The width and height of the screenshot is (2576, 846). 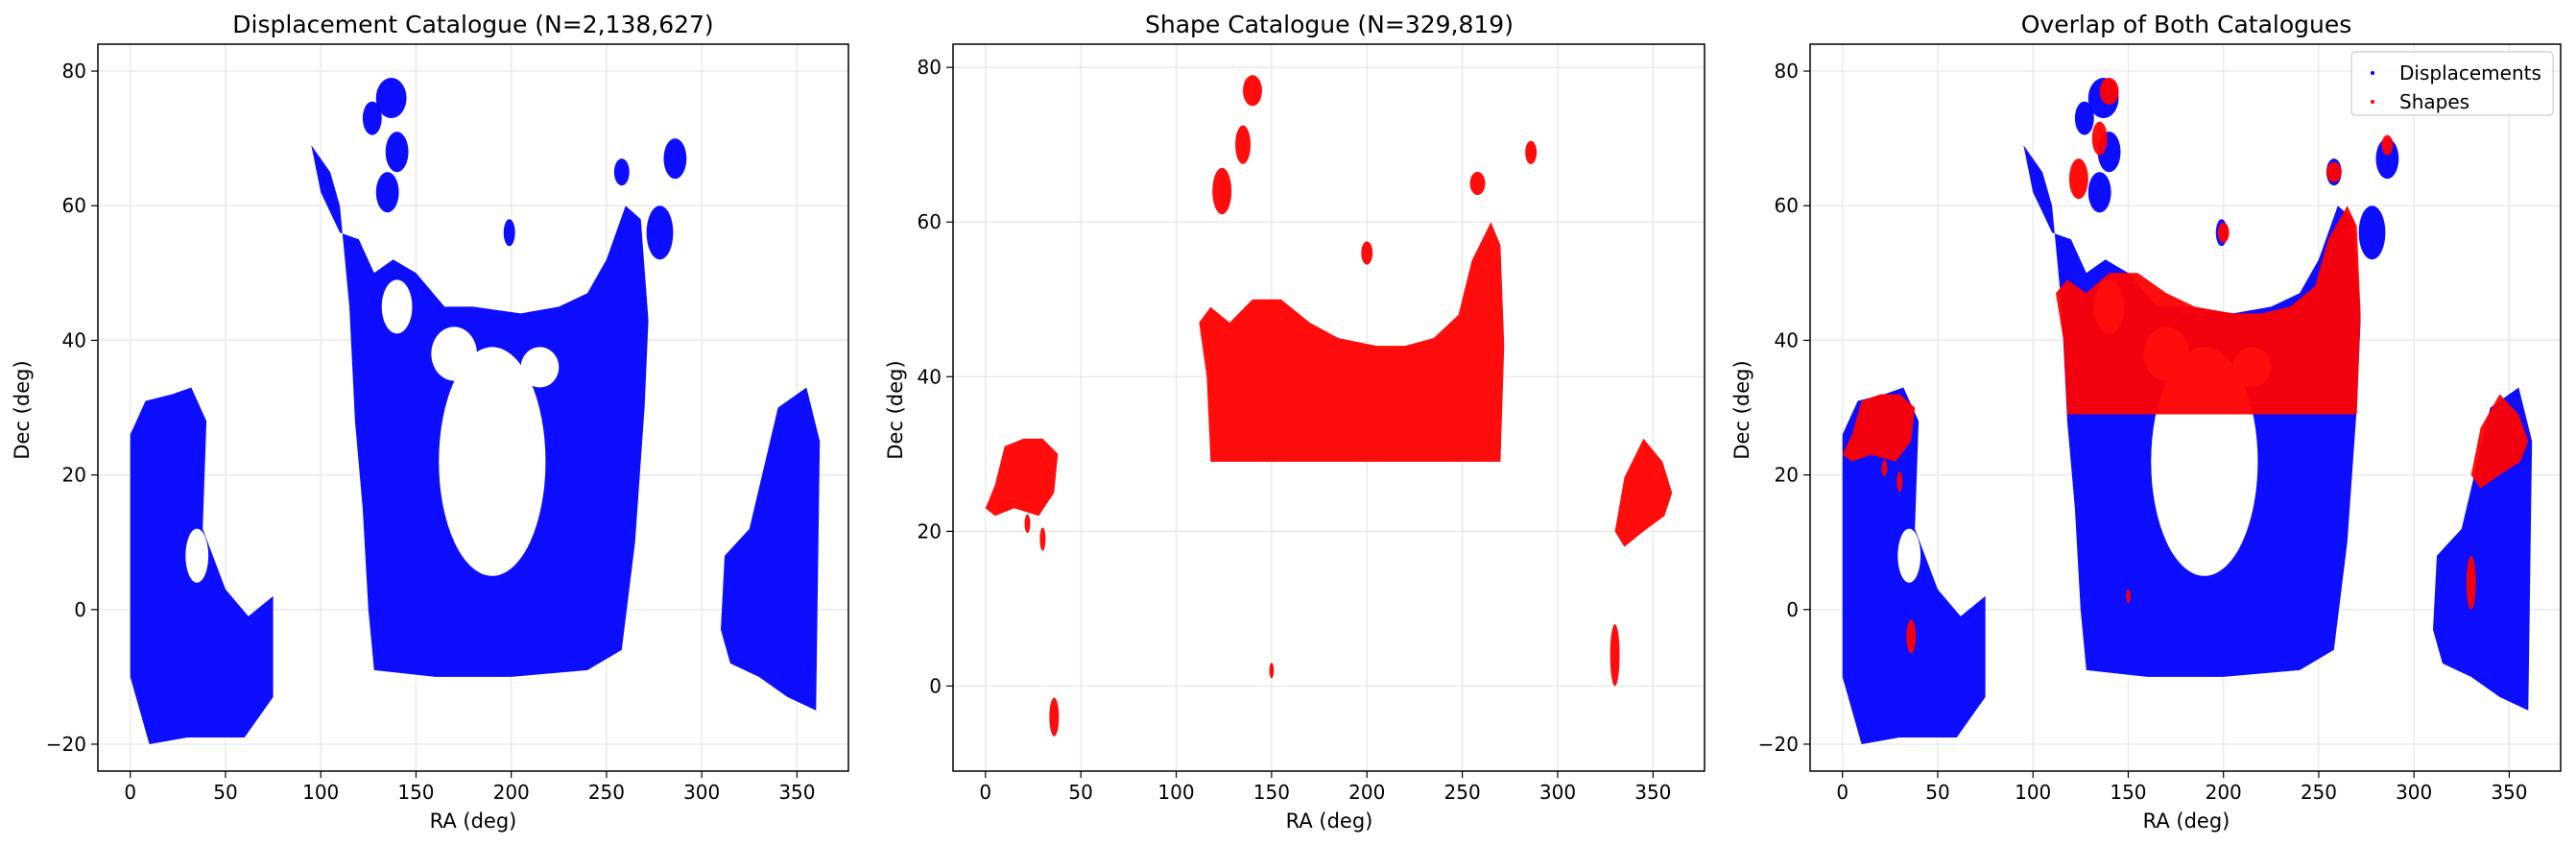 What do you see at coordinates (22, 409) in the screenshot?
I see `panel-1-ylabel: Dec (deg)` at bounding box center [22, 409].